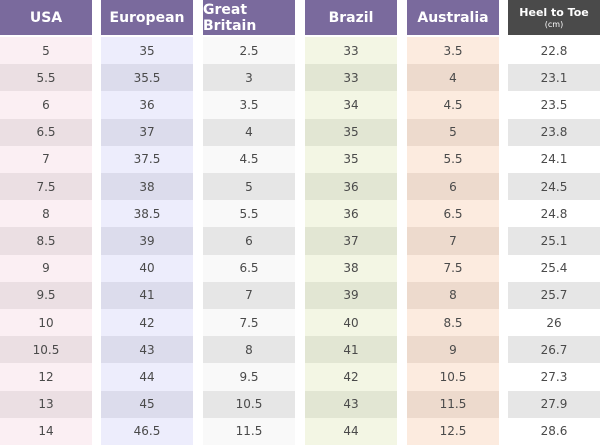 The width and height of the screenshot is (600, 445). What do you see at coordinates (249, 17) in the screenshot?
I see `column-header: Great Britain` at bounding box center [249, 17].